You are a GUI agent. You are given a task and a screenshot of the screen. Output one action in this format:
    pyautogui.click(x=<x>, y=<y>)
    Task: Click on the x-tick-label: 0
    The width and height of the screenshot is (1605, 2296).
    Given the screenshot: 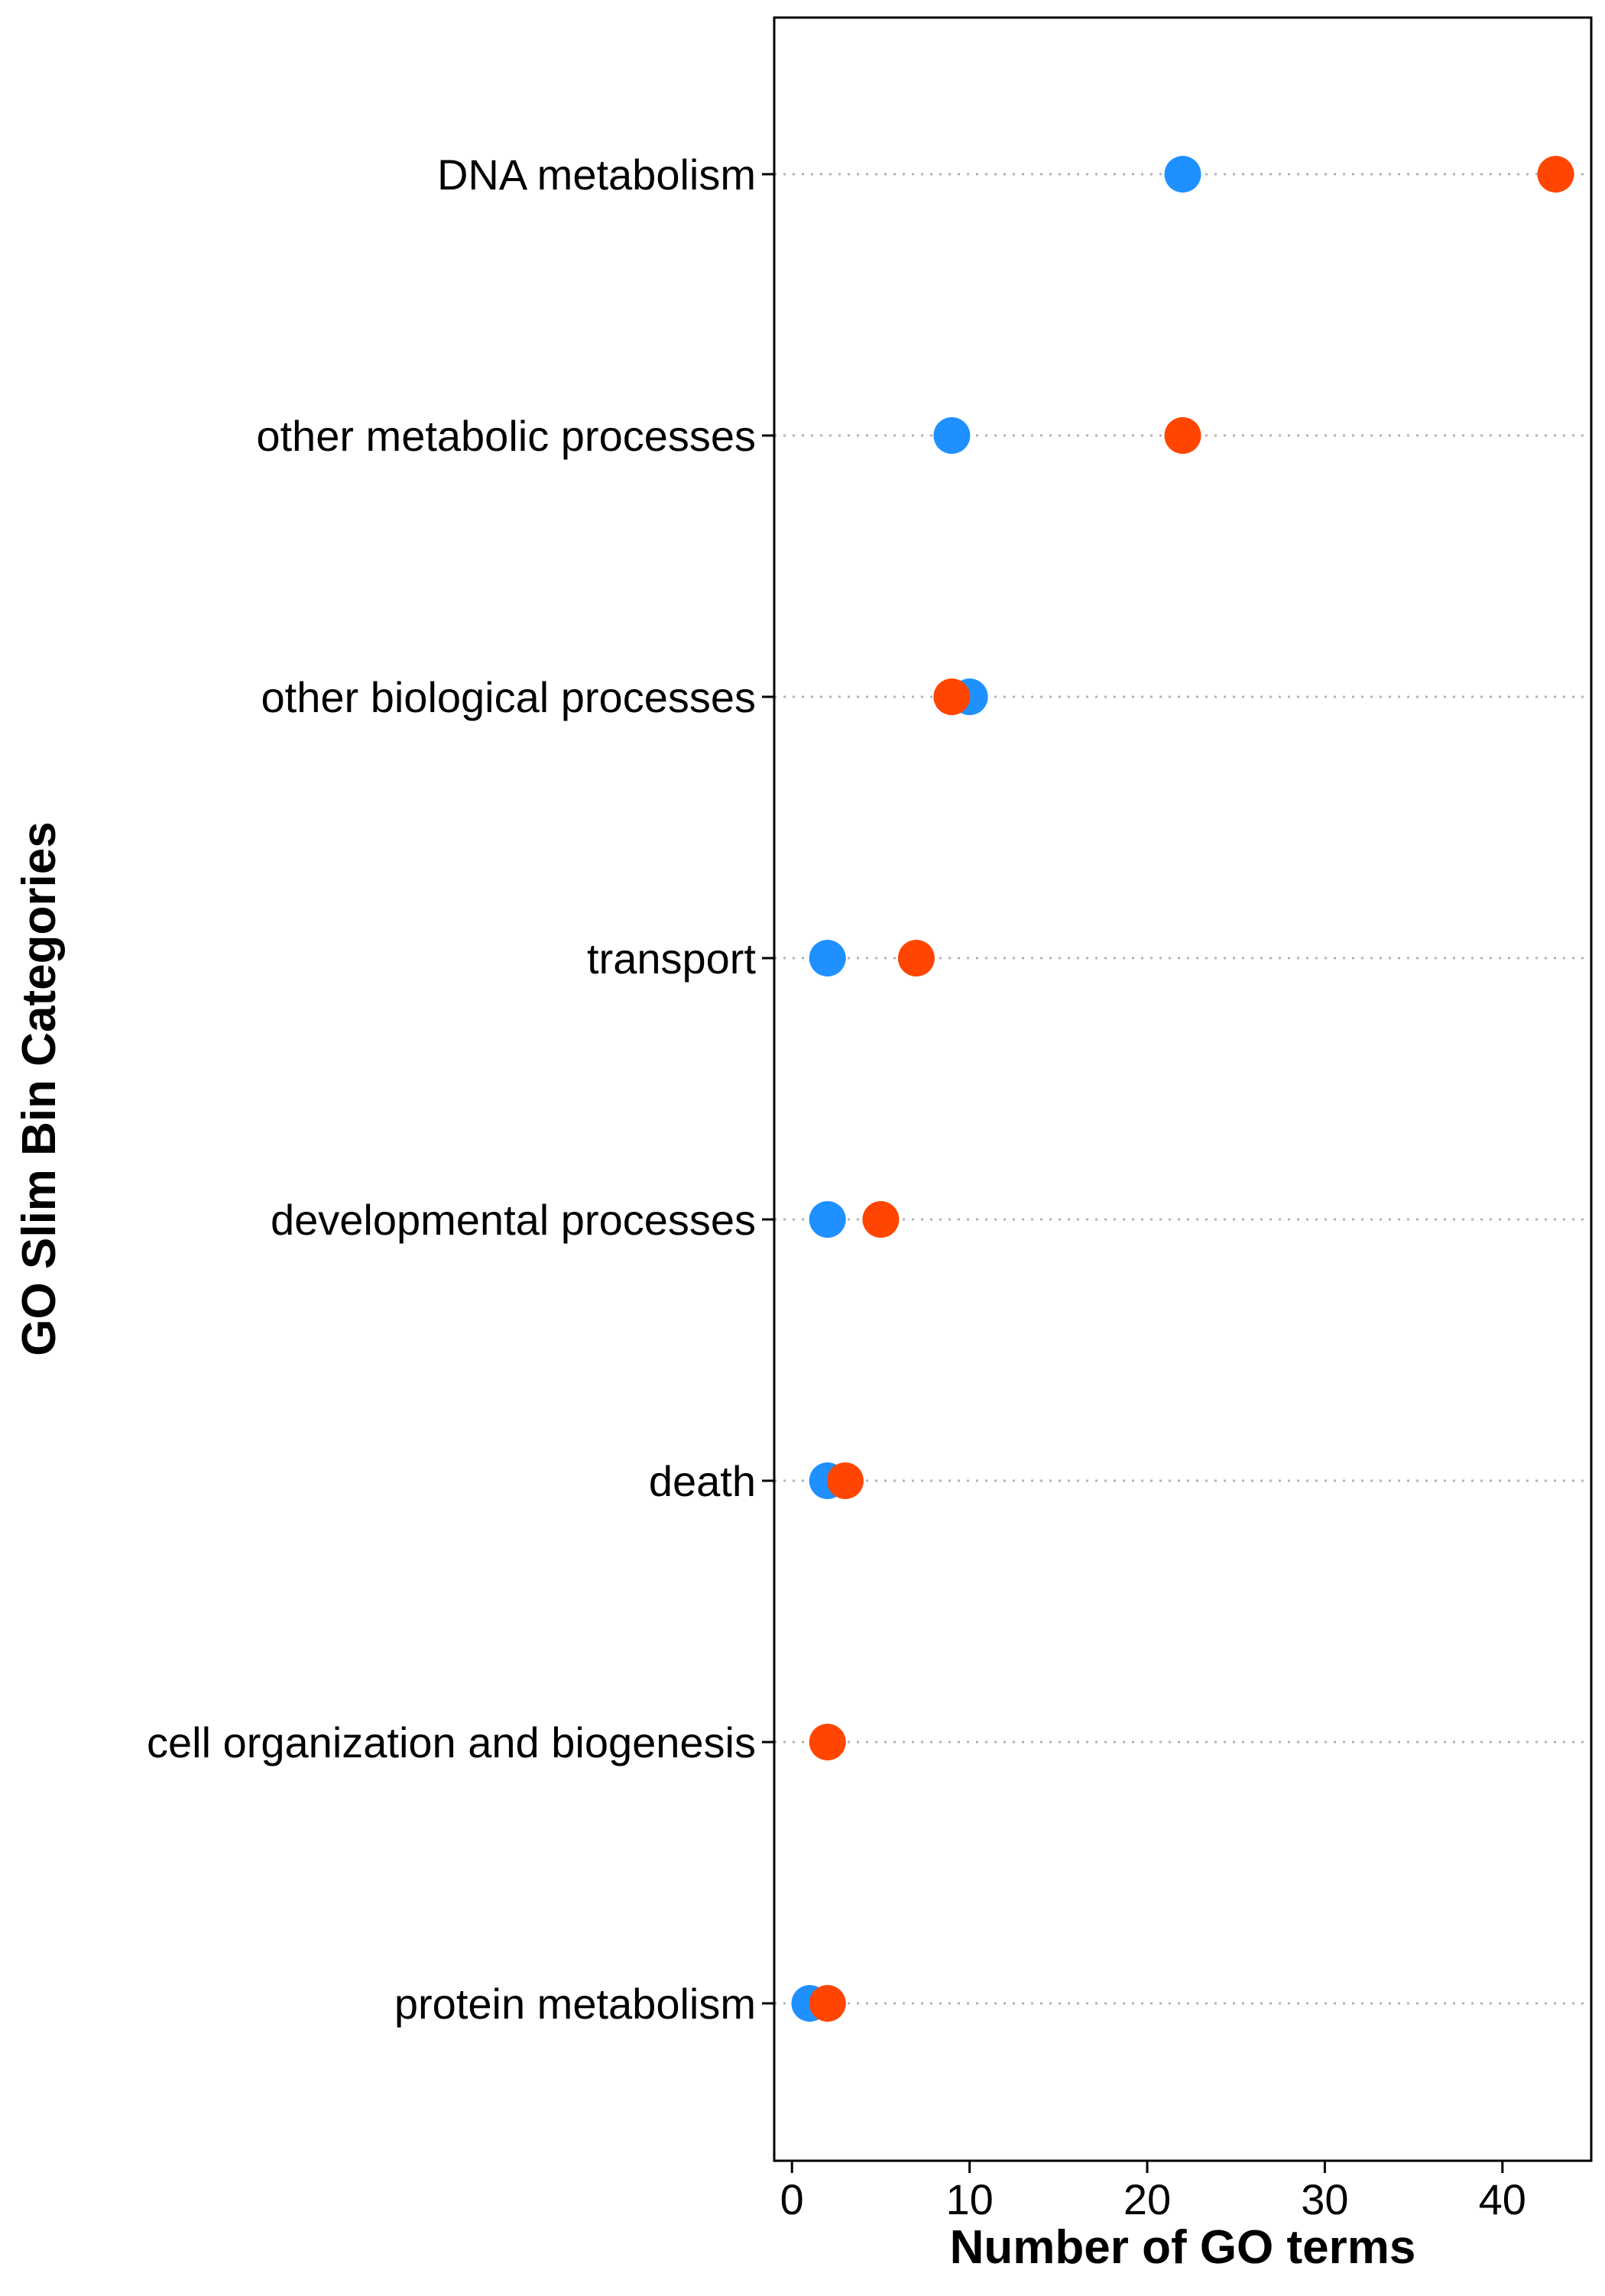 What is the action you would take?
    pyautogui.click(x=792, y=2199)
    